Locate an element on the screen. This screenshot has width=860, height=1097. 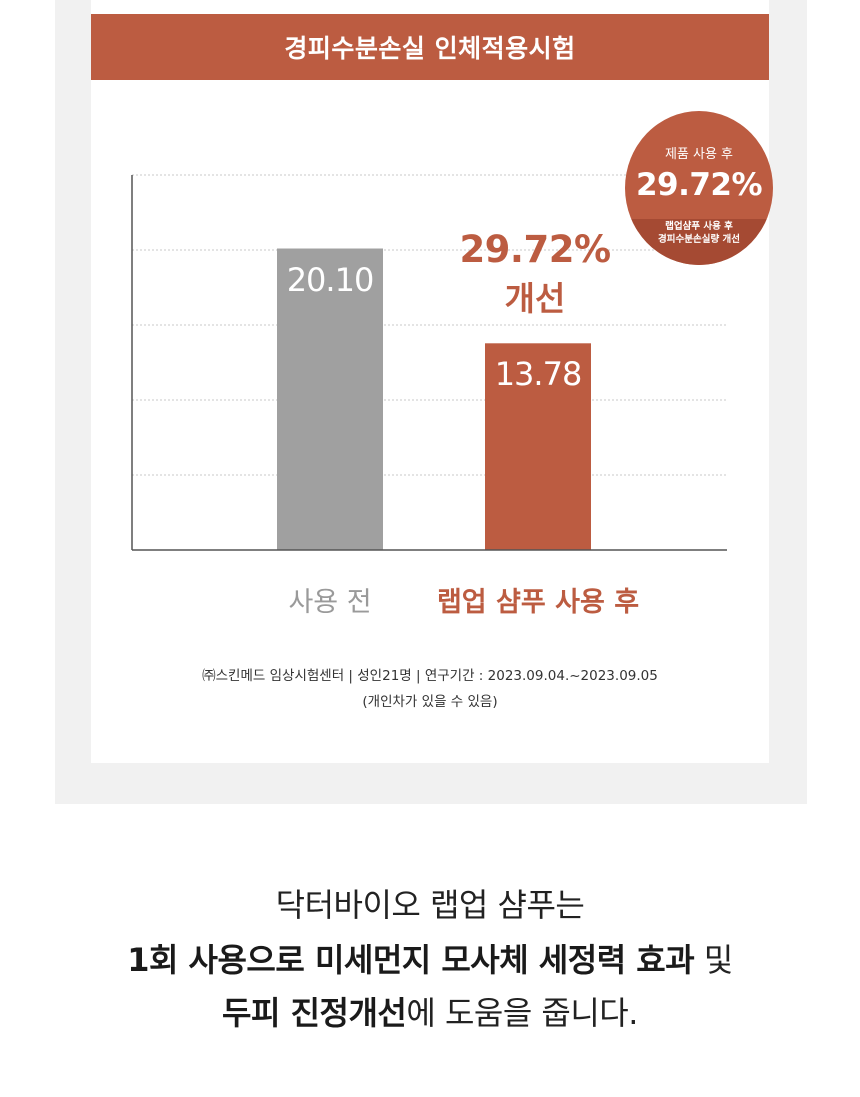
caption-line-2-regular: 및 is located at coordinates (713, 960).